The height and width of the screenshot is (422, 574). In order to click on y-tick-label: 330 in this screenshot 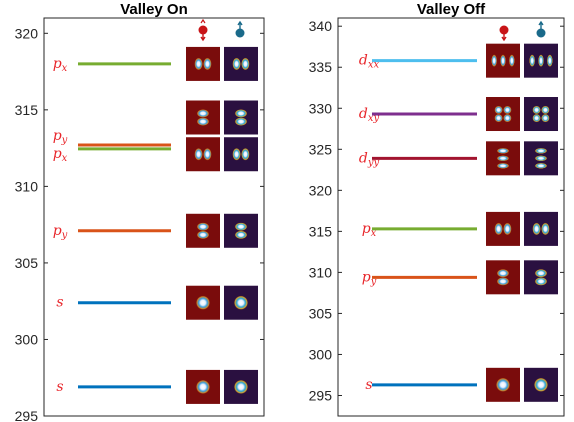, I will do `click(321, 108)`.